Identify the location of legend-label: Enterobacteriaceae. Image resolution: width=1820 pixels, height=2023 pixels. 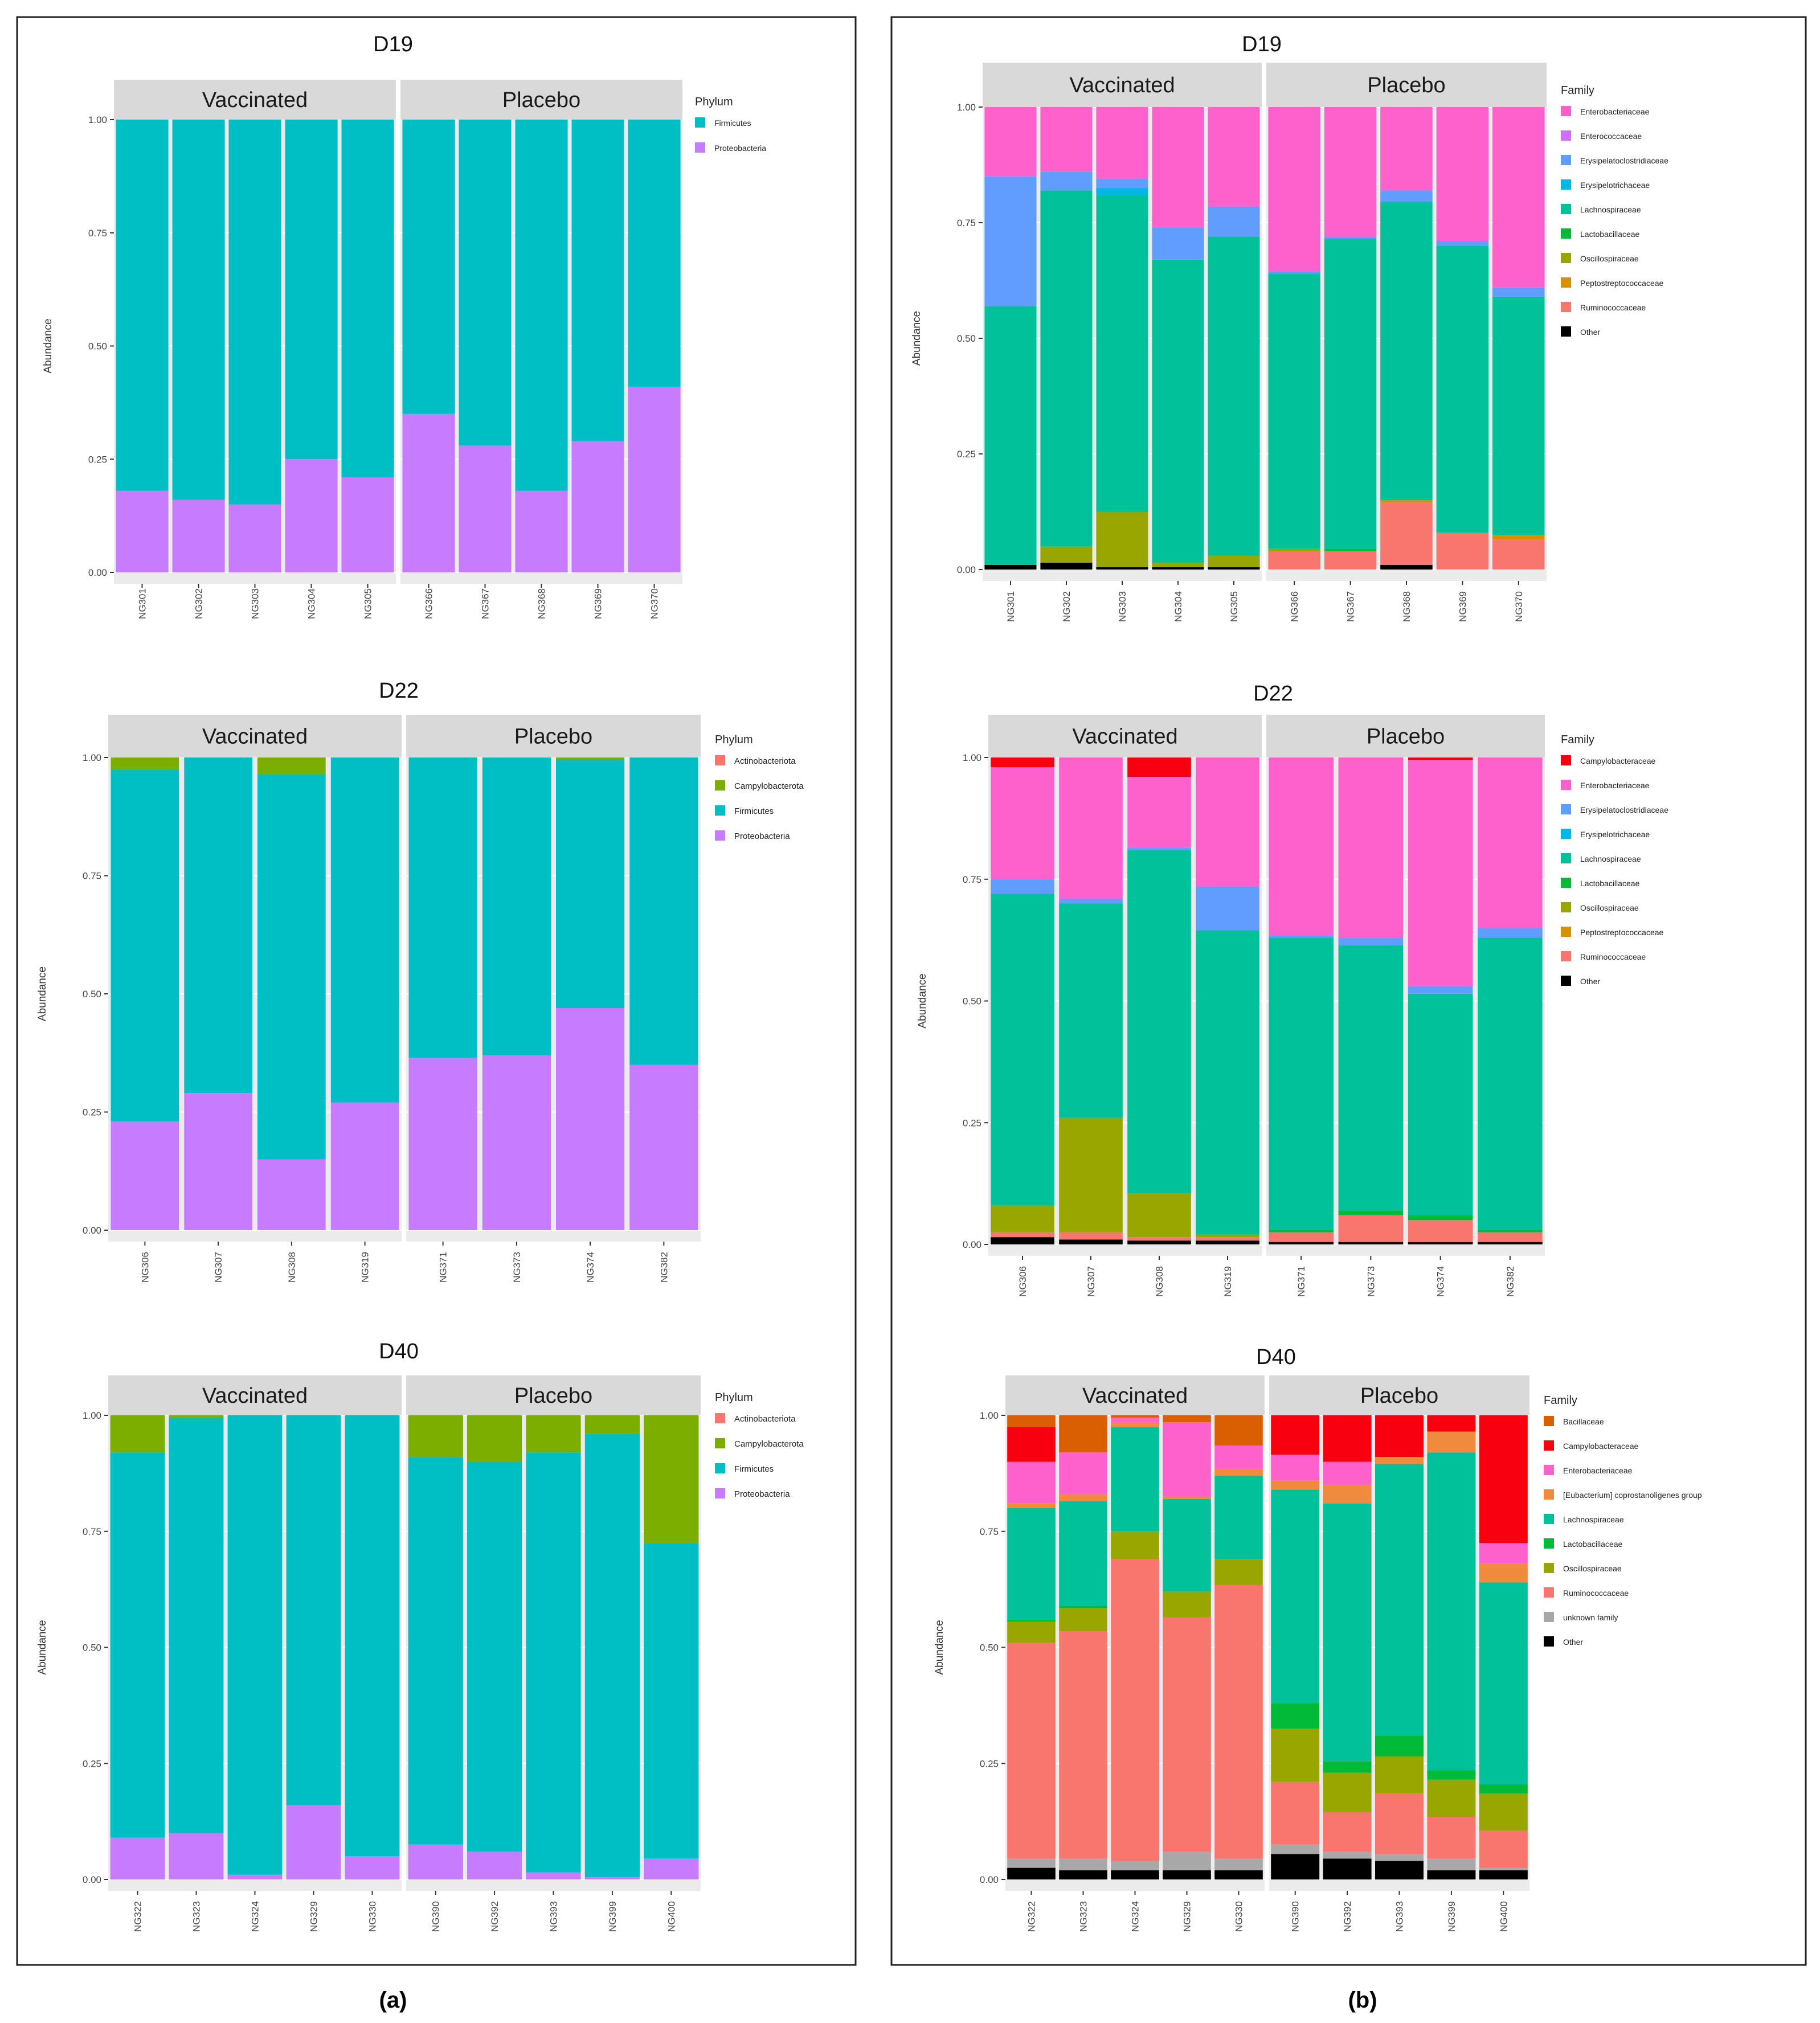
(1598, 1471).